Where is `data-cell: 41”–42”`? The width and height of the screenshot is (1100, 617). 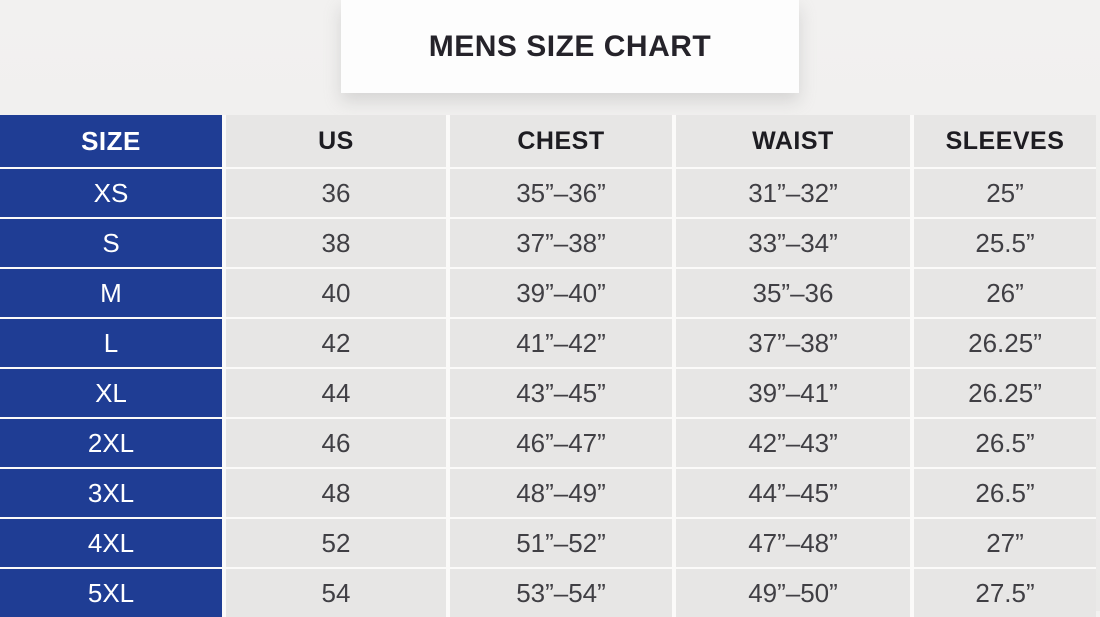 data-cell: 41”–42” is located at coordinates (561, 343).